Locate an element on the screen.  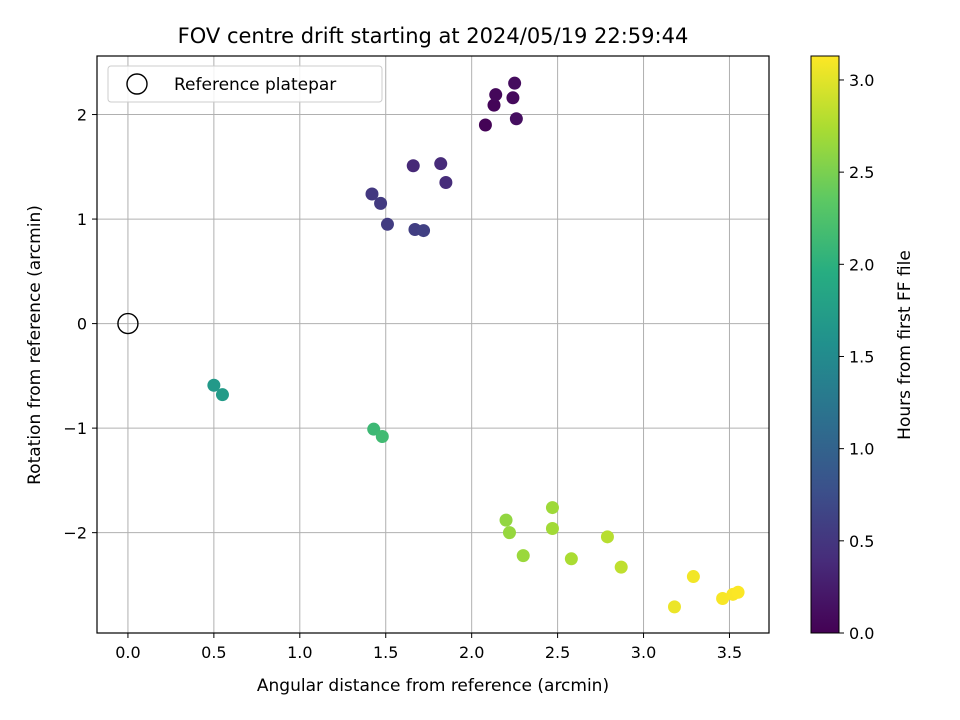
y-tick-label: 0 is located at coordinates (82, 324).